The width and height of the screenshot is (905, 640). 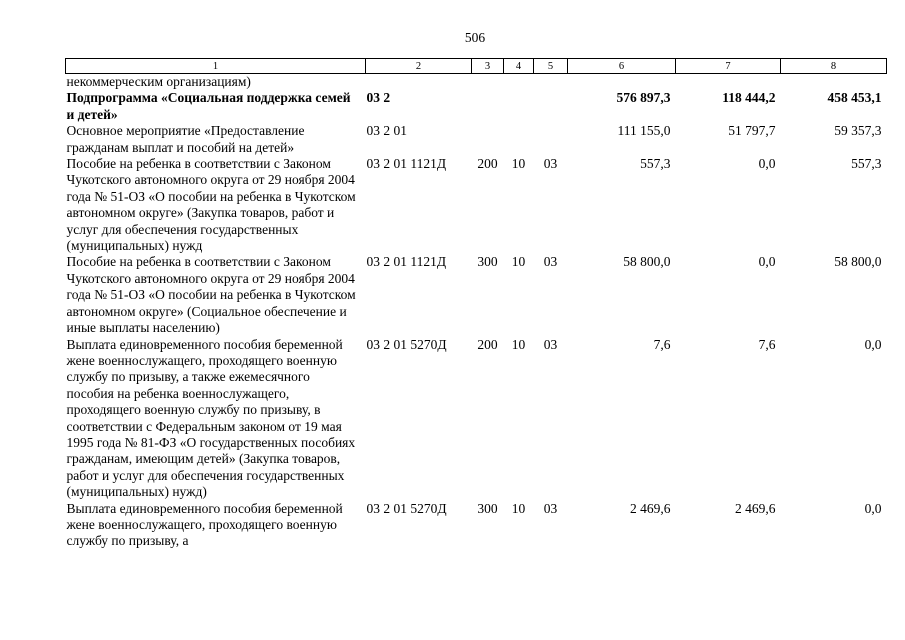 What do you see at coordinates (854, 98) in the screenshot?
I see `col8-cell: 458 453,1` at bounding box center [854, 98].